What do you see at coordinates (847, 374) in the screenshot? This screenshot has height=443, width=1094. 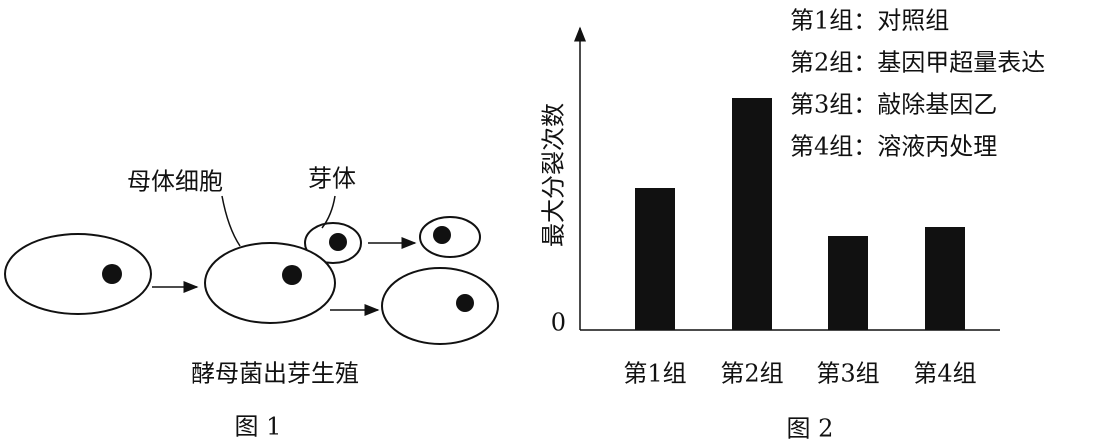 I see `x-tick-label: 第3组` at bounding box center [847, 374].